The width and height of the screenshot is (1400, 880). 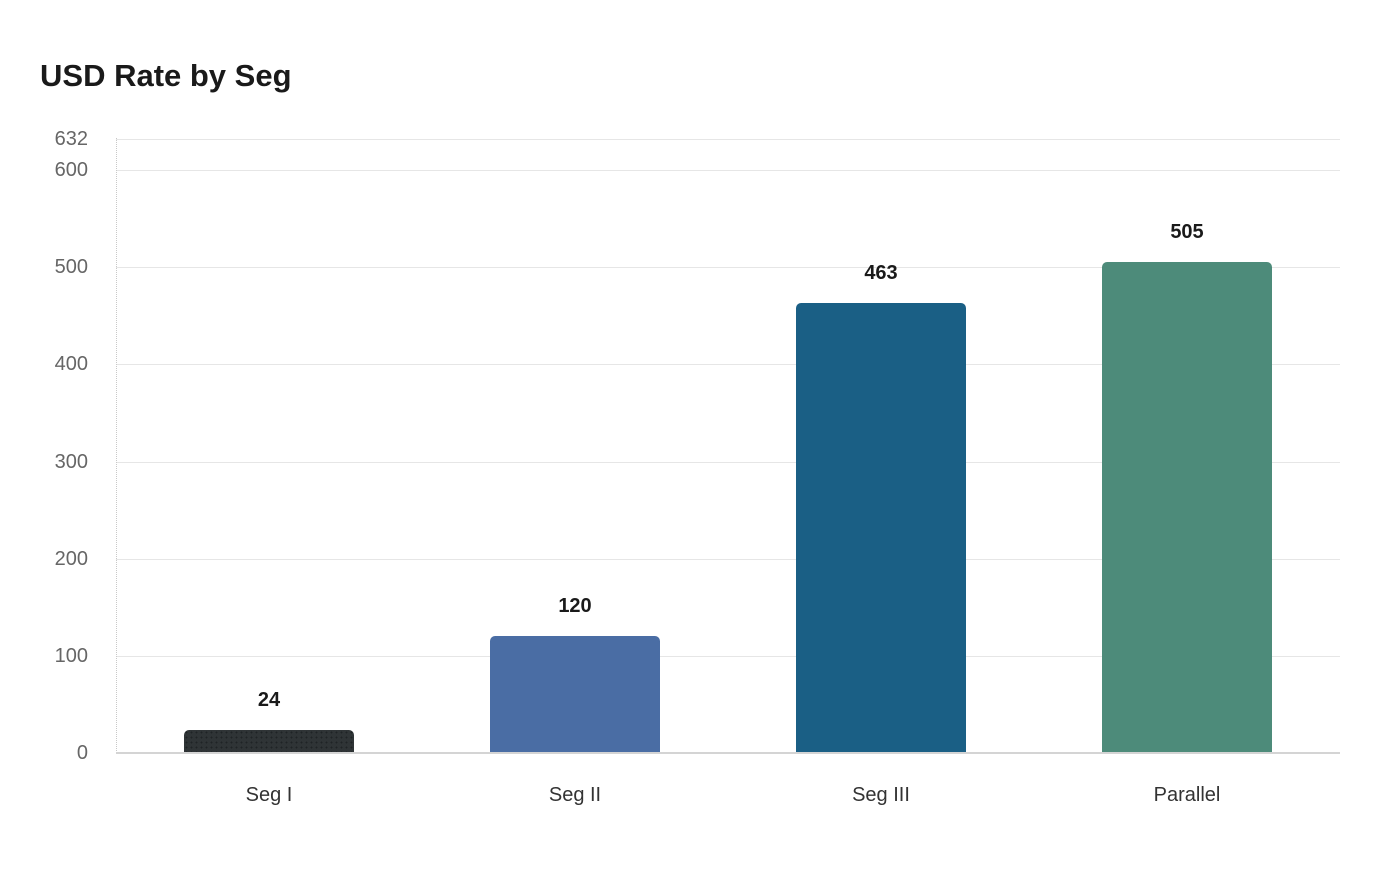 I want to click on x-tick-label: Parallel, so click(x=1187, y=795).